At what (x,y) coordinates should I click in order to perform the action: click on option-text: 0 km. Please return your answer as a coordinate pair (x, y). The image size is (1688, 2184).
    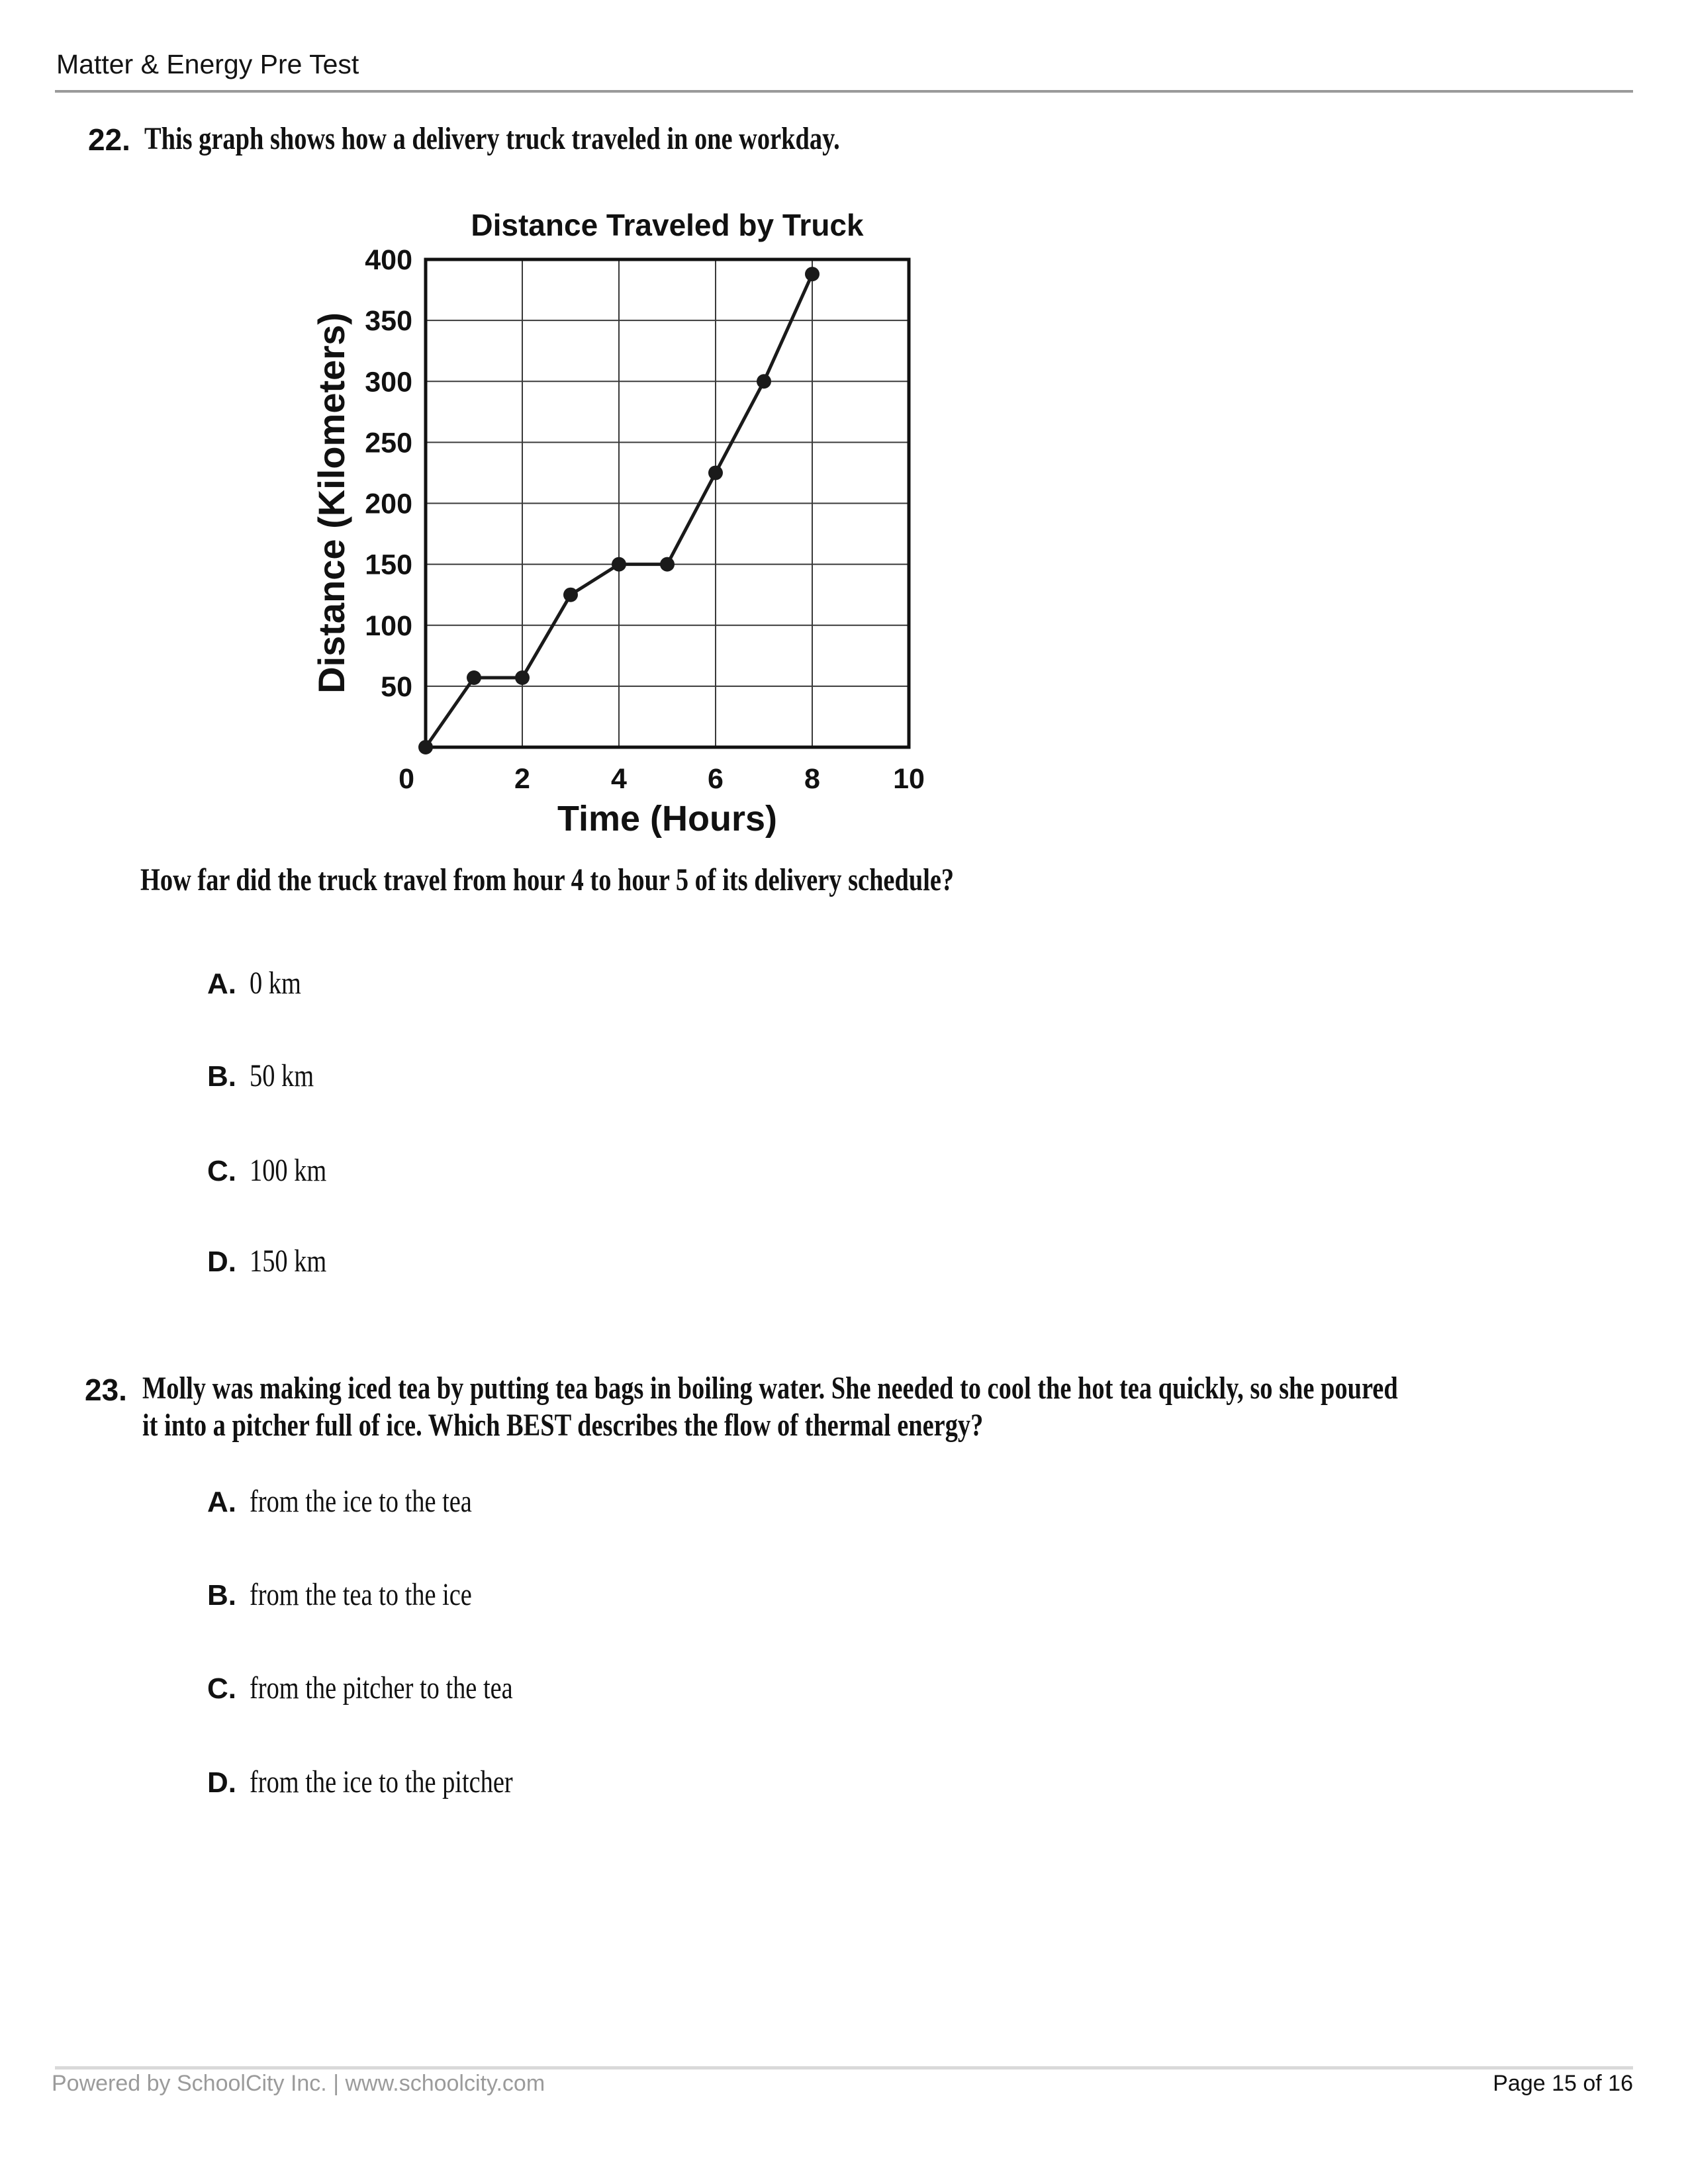
    Looking at the image, I should click on (275, 984).